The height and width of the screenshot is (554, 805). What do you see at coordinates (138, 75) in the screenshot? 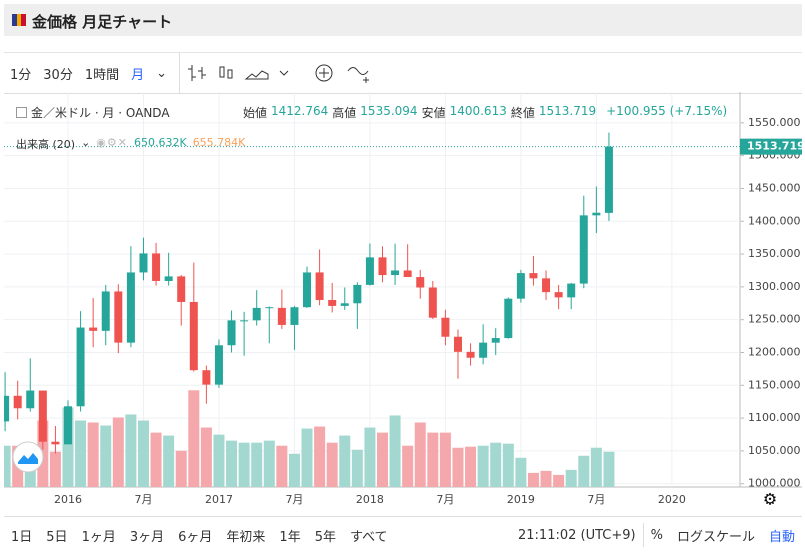
I see `interval: 月` at bounding box center [138, 75].